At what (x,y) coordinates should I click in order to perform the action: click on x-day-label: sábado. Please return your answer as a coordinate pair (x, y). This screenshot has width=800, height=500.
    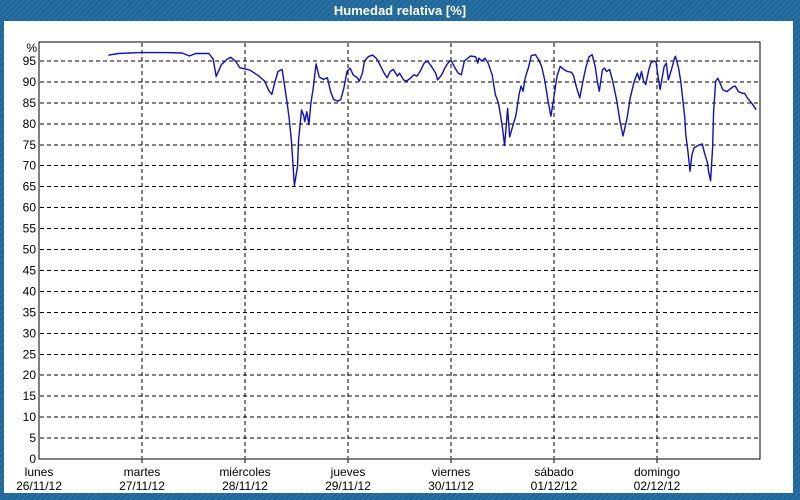
    Looking at the image, I should click on (554, 472).